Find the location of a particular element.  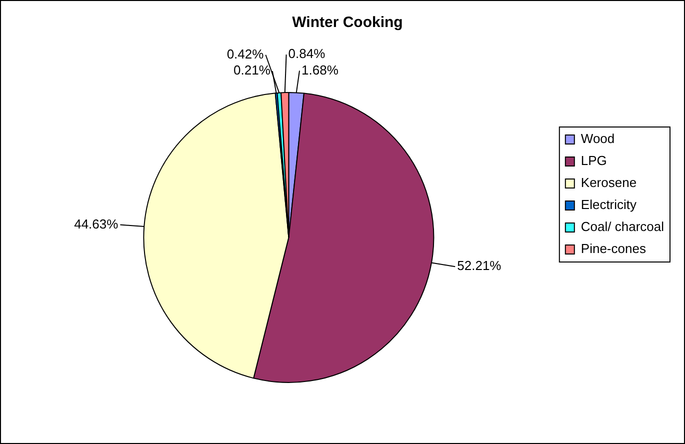

data-label: 52.21% is located at coordinates (479, 266).